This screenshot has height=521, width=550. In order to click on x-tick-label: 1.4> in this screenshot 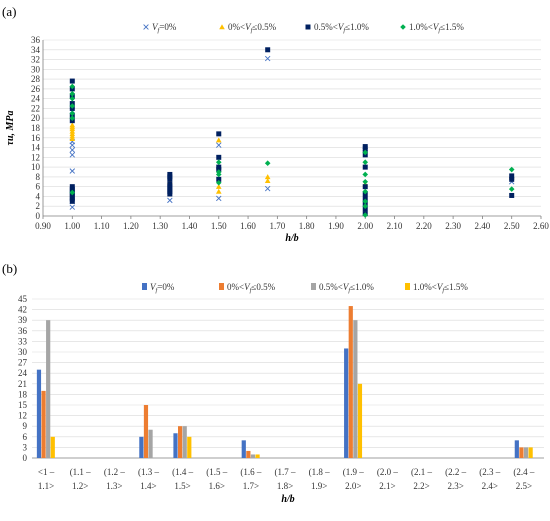, I will do `click(148, 486)`.